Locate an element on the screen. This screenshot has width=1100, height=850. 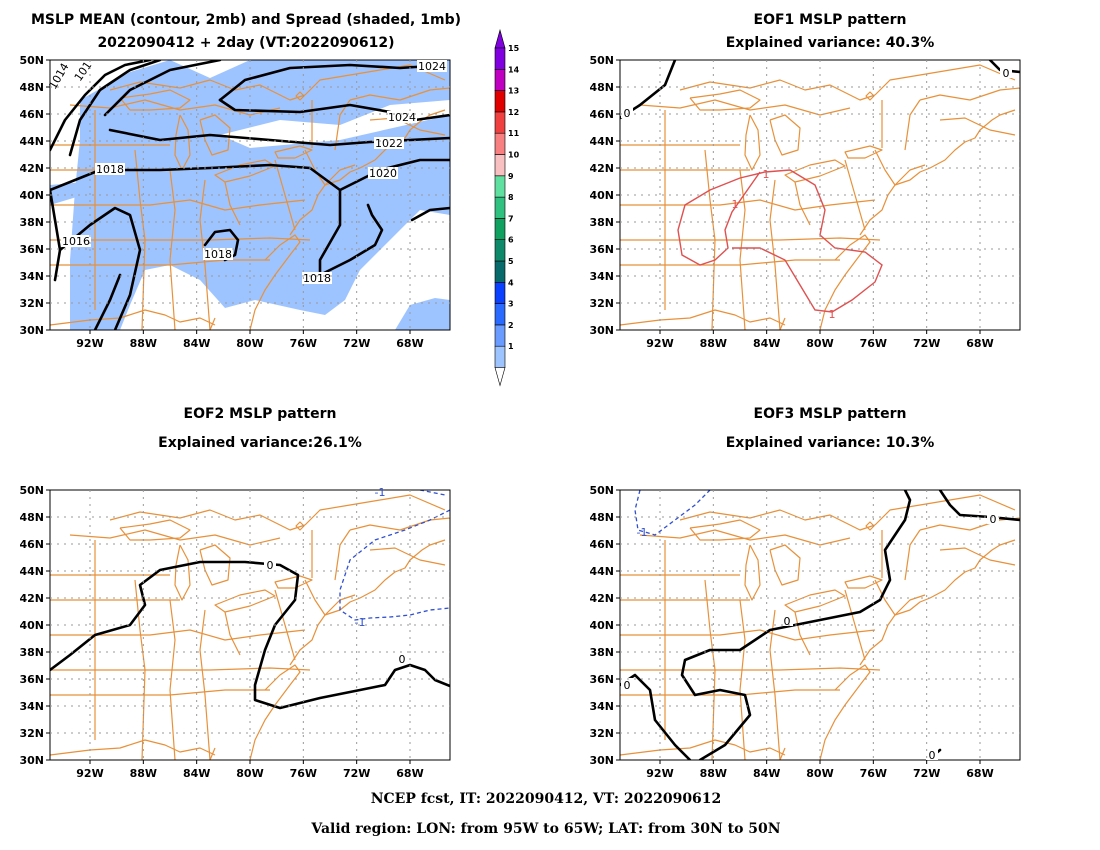
colorbar-arrow-bottom is located at coordinates (500, 377).